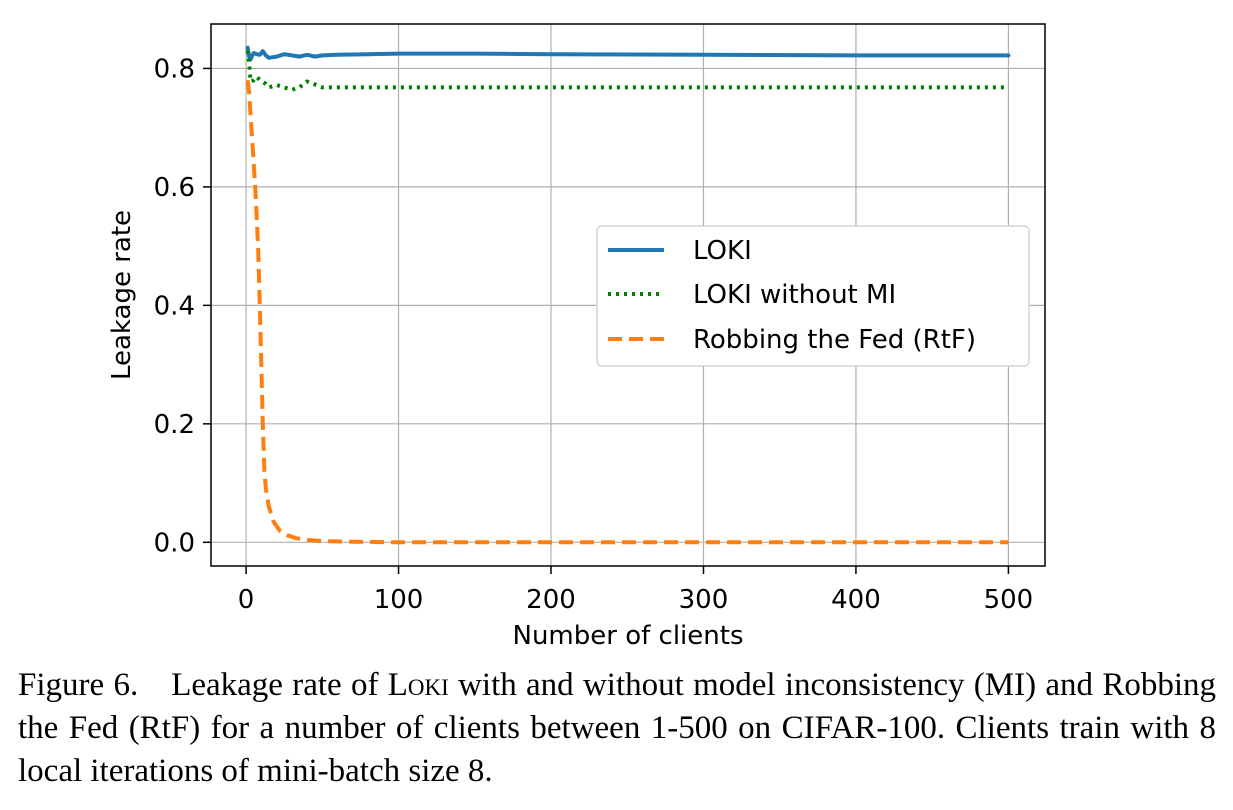  I want to click on y-tick-label: 0.8, so click(174, 69).